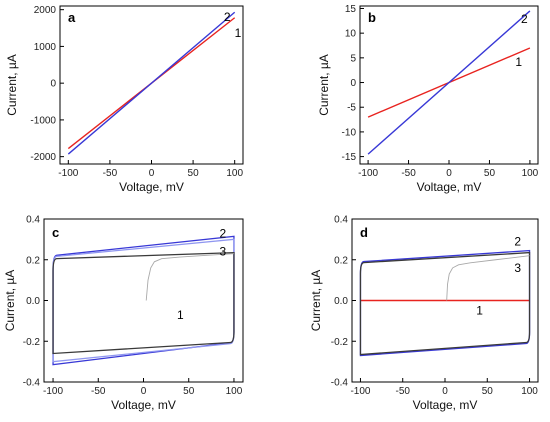 The width and height of the screenshot is (550, 422). Describe the element at coordinates (351, 108) in the screenshot. I see `y-tick-label: -5` at that location.